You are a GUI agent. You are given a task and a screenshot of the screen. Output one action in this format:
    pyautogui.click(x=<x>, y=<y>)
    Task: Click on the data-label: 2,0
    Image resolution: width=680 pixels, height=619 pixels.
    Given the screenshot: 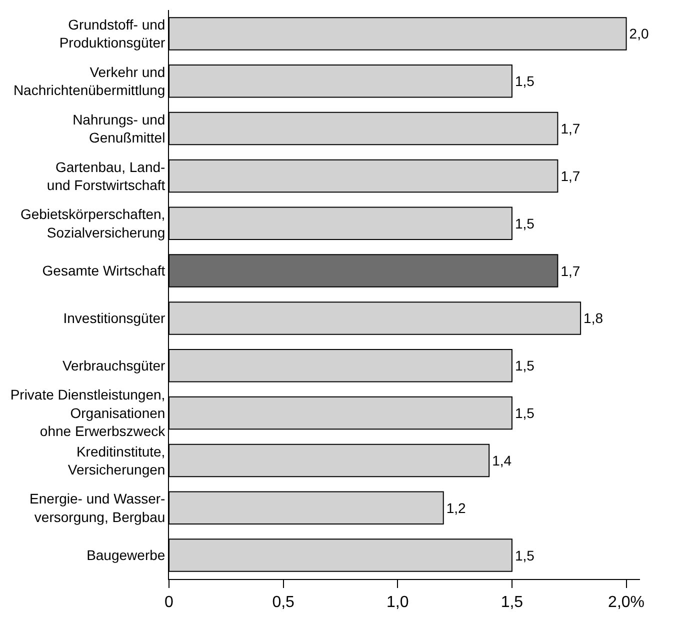 What is the action you would take?
    pyautogui.click(x=639, y=34)
    